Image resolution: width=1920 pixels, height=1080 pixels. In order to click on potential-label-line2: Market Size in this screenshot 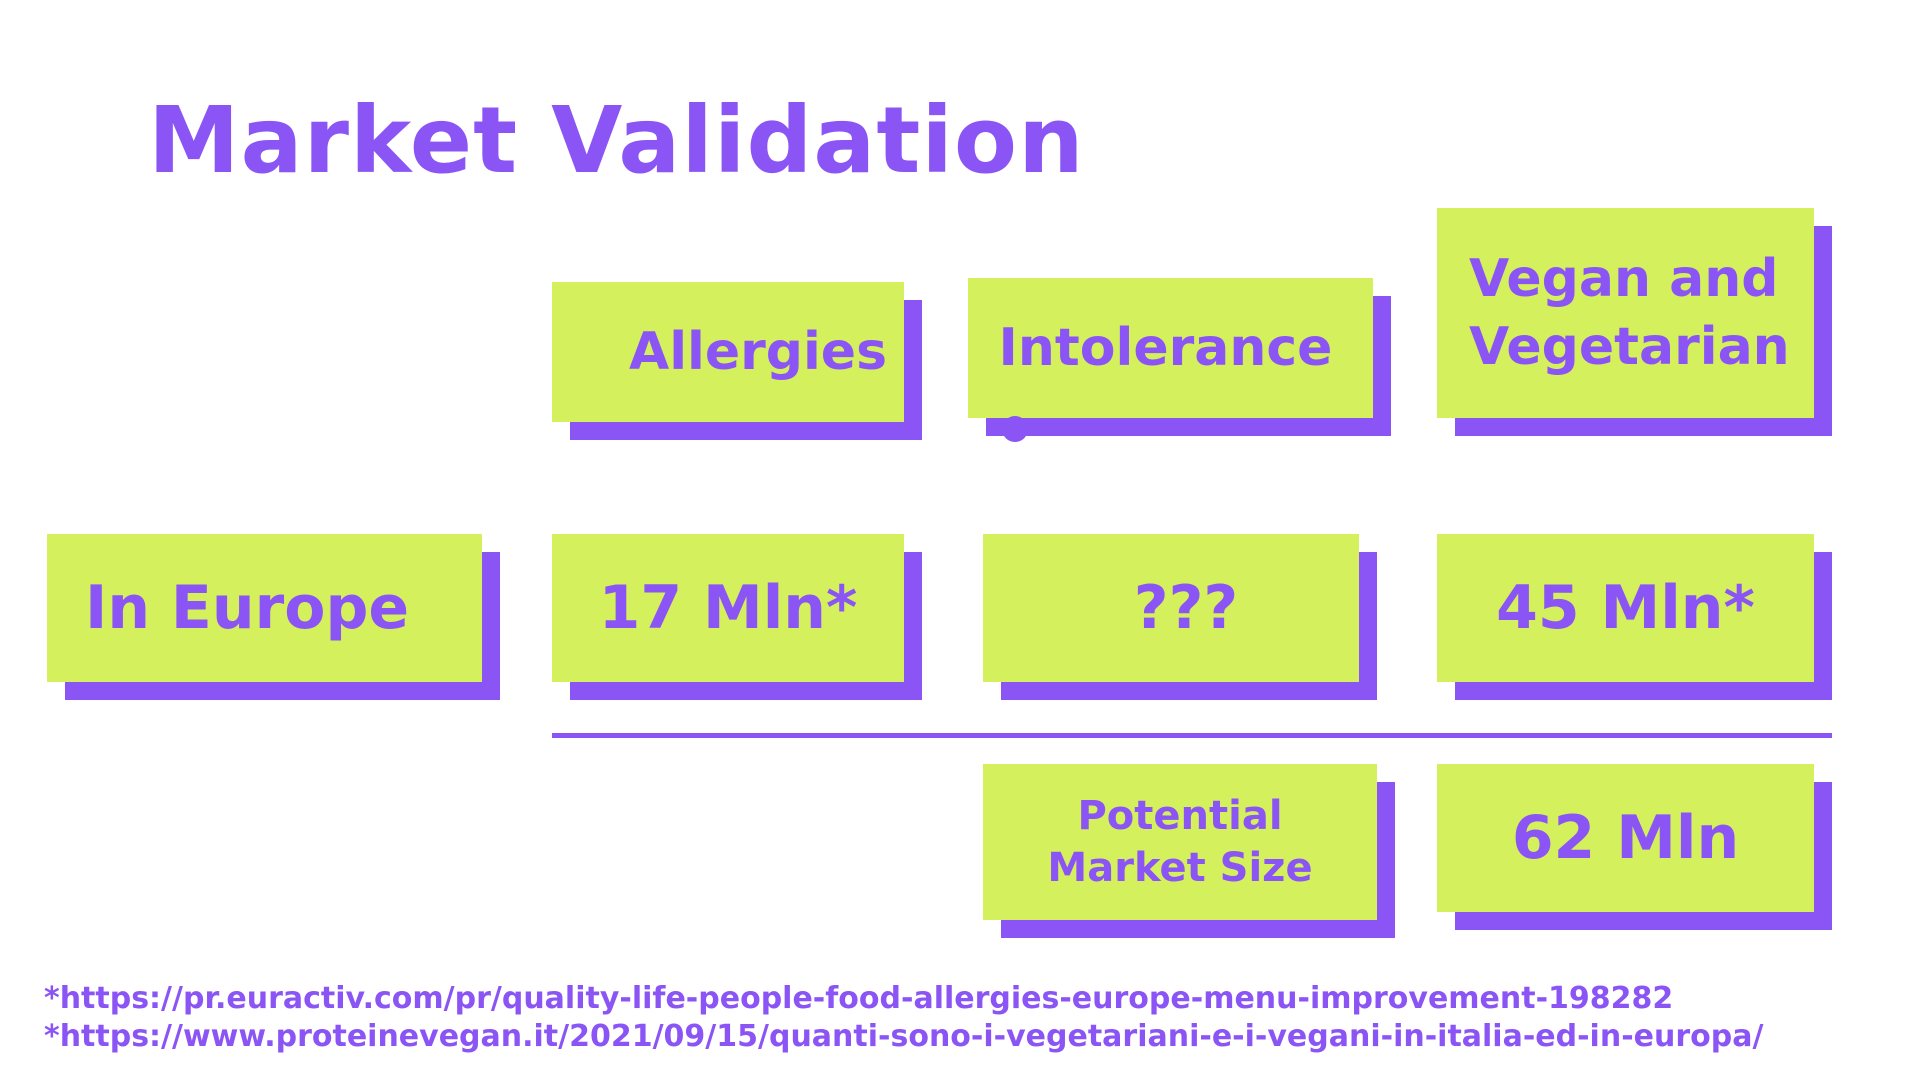, I will do `click(1180, 868)`.